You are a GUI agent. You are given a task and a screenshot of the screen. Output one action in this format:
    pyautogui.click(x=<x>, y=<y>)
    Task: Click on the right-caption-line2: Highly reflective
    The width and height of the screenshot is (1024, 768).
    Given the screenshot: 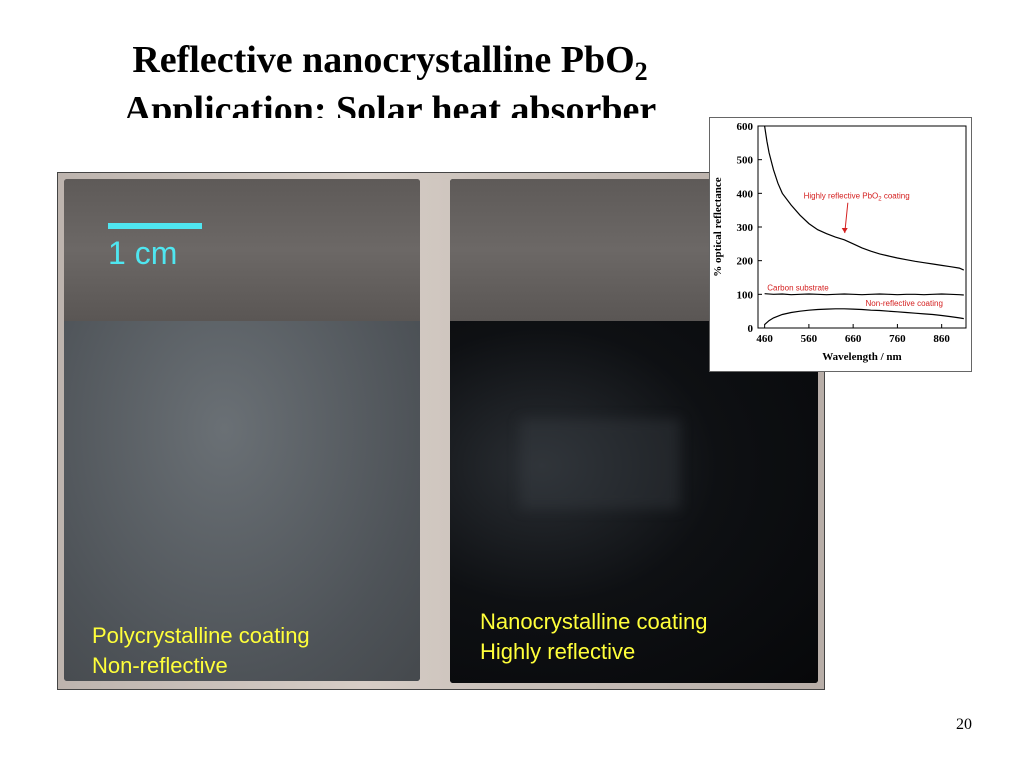 What is the action you would take?
    pyautogui.click(x=558, y=651)
    